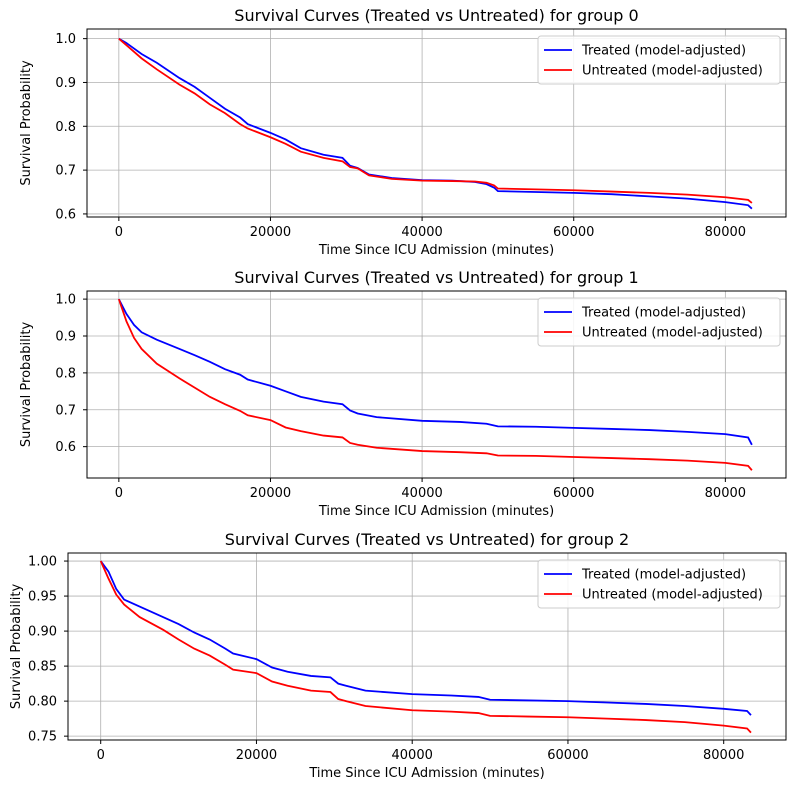 The height and width of the screenshot is (790, 798). I want to click on y-tick-label: 0.95, so click(42, 597).